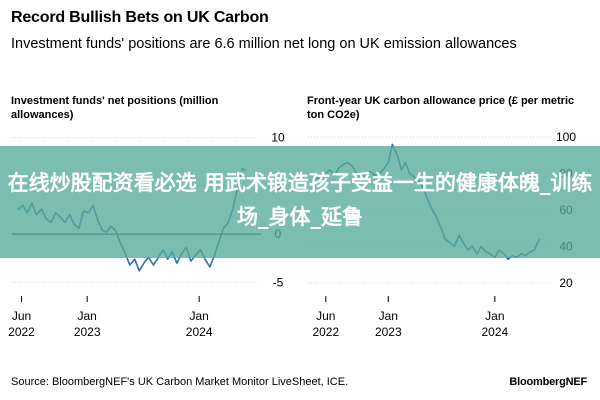 The height and width of the screenshot is (400, 600). What do you see at coordinates (566, 283) in the screenshot?
I see `panel1-y-tick-label-4: 20` at bounding box center [566, 283].